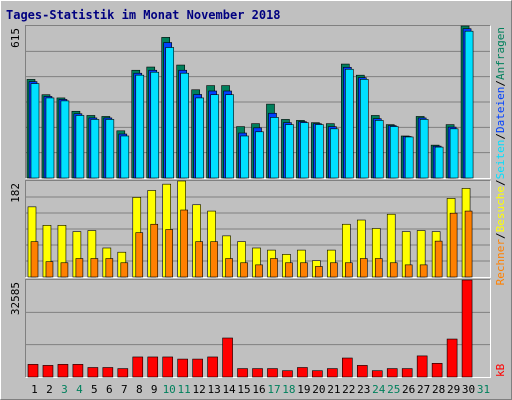 Image resolution: width=512 pixels, height=400 pixels. Describe the element at coordinates (500, 160) in the screenshot. I see `legend-entry: Seiten` at that location.